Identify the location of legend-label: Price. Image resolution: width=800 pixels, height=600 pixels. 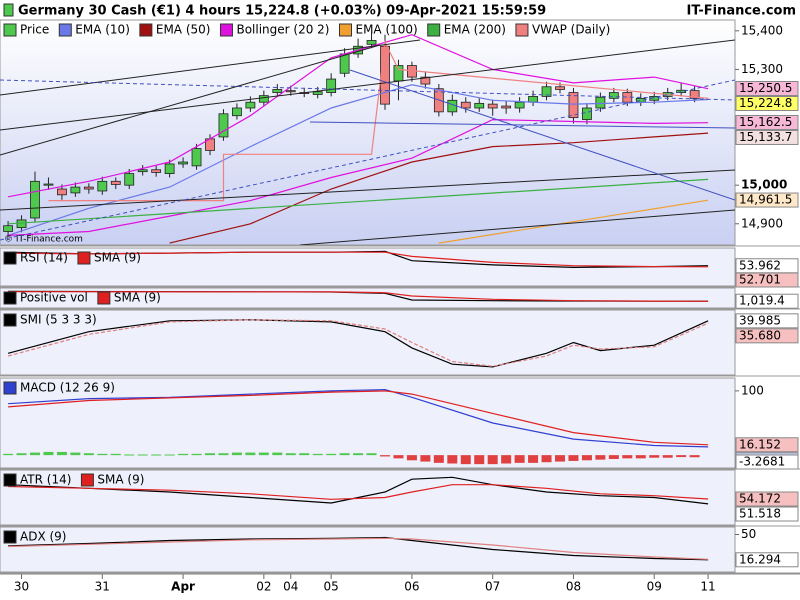
(34, 30).